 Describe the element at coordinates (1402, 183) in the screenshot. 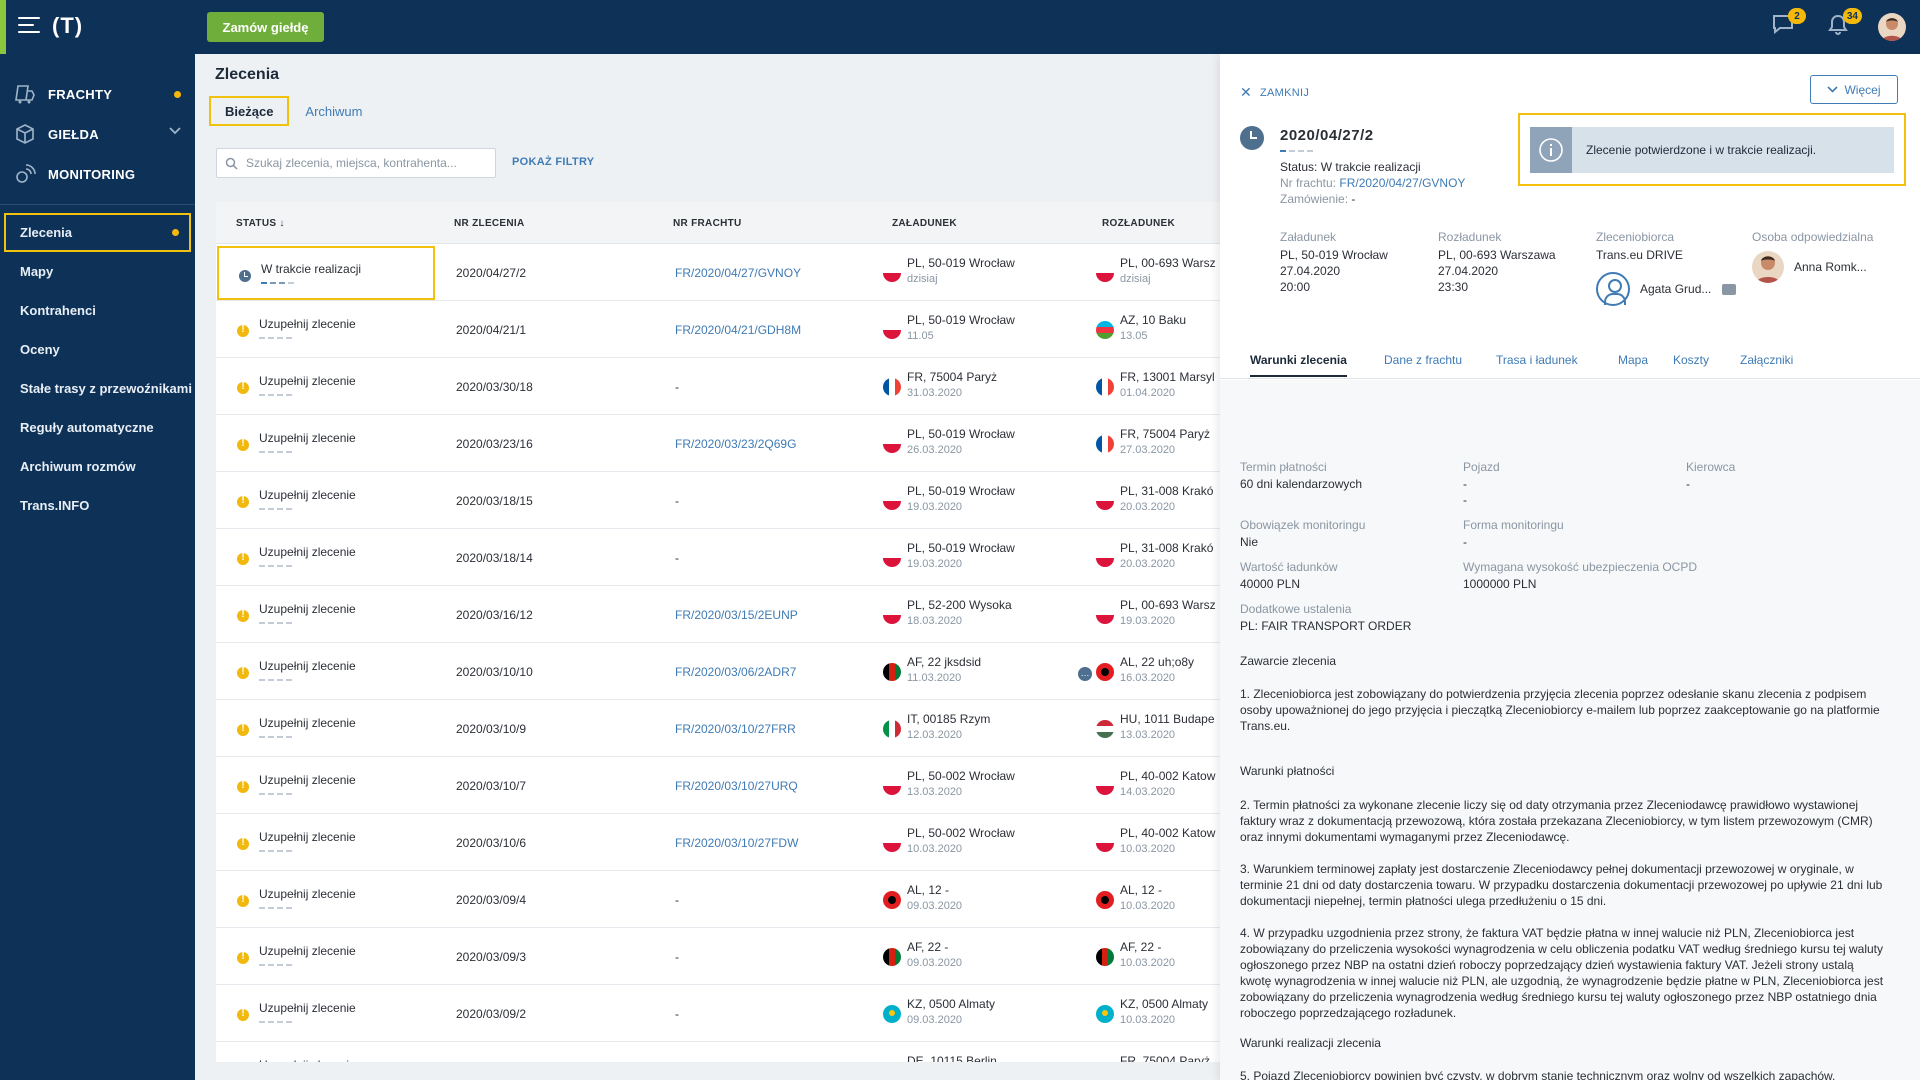

I see `freight-link: FR/2020/04/27/GVNOY` at that location.